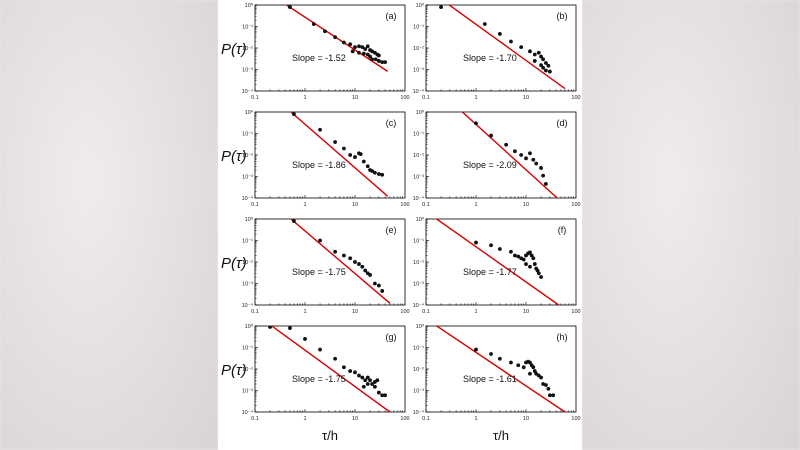  What do you see at coordinates (391, 230) in the screenshot?
I see `panel-label: (e)` at bounding box center [391, 230].